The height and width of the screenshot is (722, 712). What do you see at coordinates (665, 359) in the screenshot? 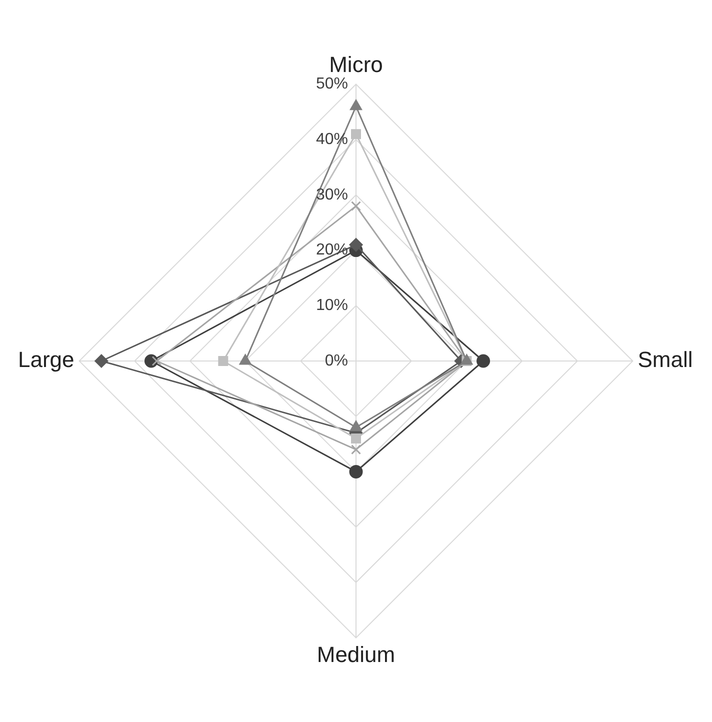
I see `spoke-label: Small` at bounding box center [665, 359].